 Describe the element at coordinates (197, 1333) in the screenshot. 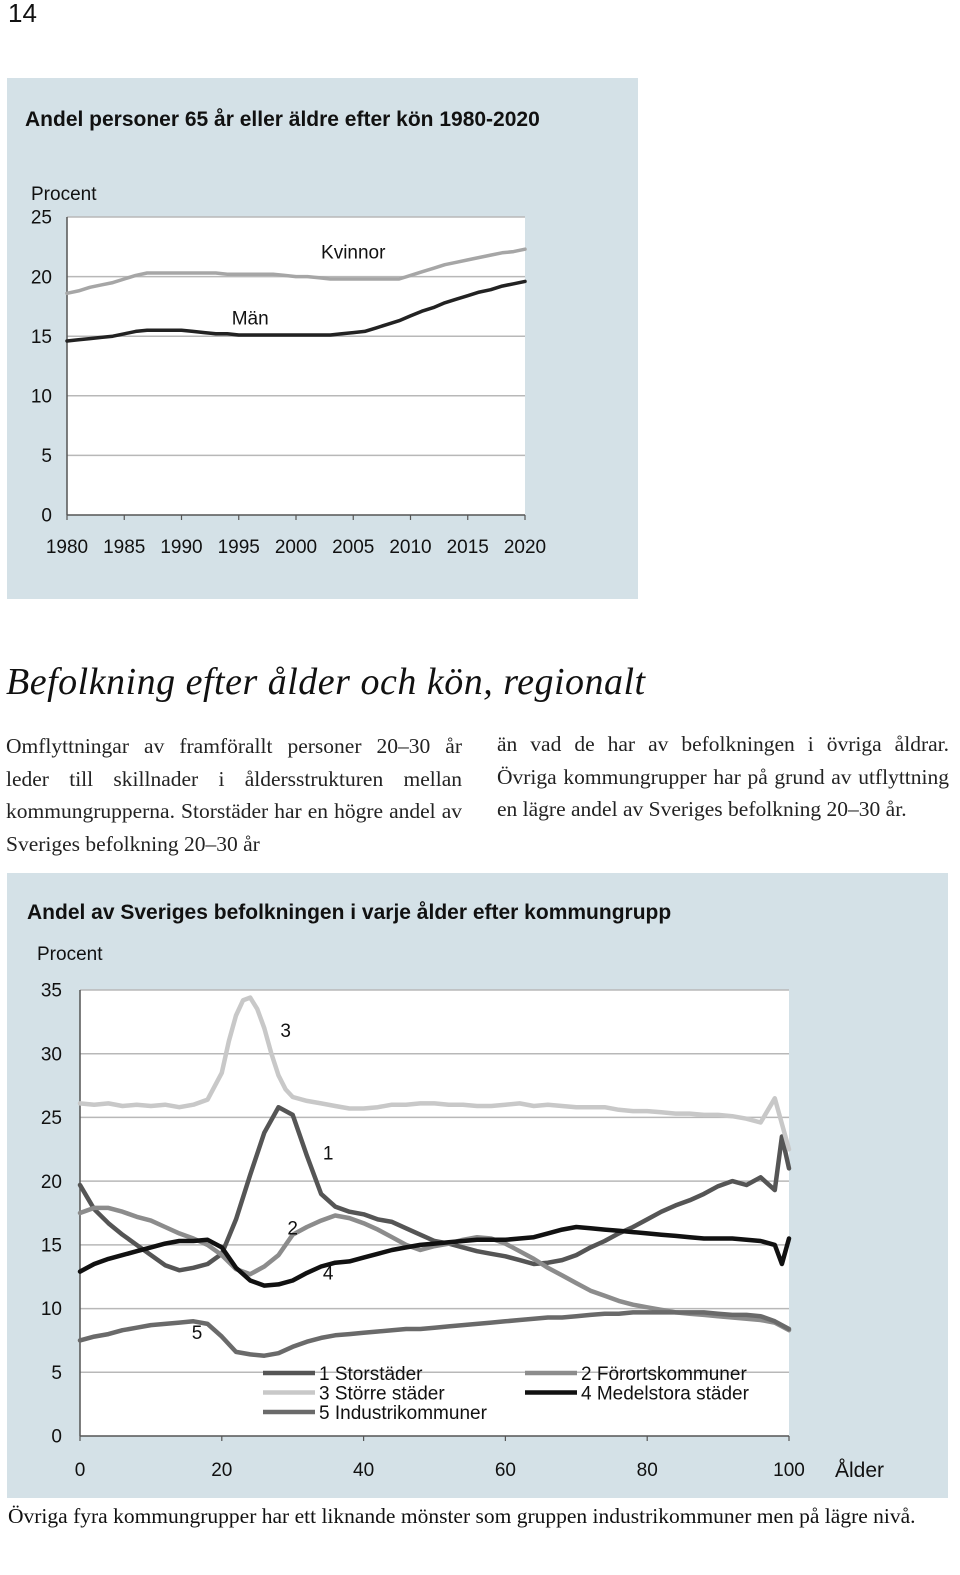

I see `annotation-5: 5` at that location.